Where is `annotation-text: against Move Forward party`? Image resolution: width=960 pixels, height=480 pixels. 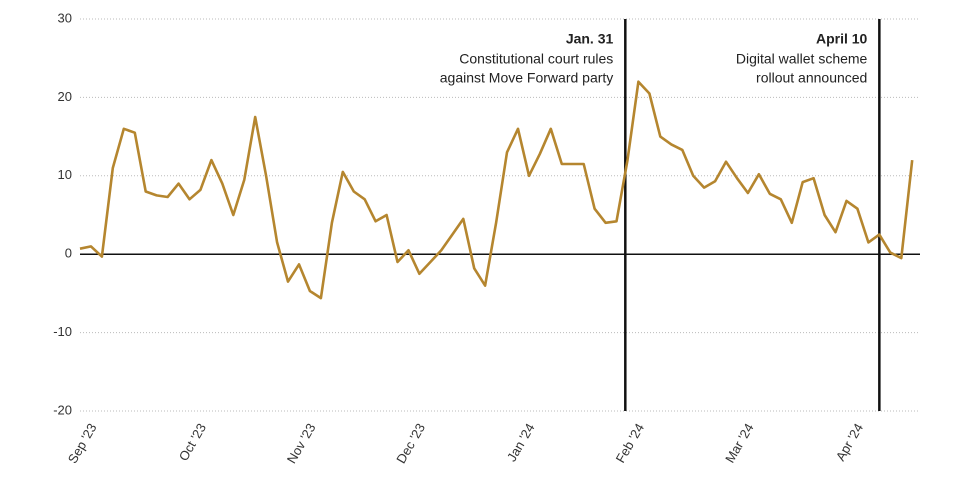
annotation-text: against Move Forward party is located at coordinates (527, 78).